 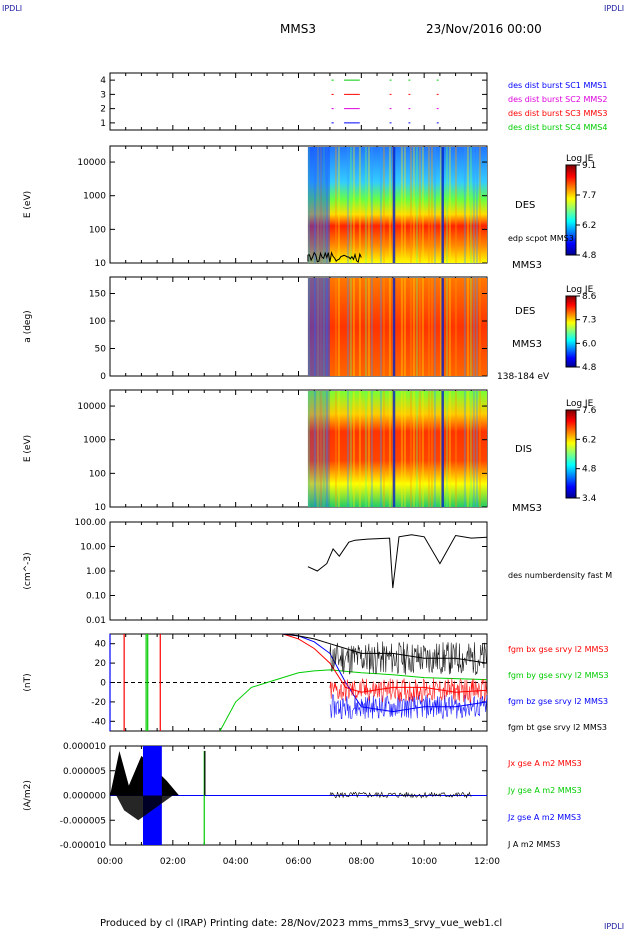 What do you see at coordinates (97, 295) in the screenshot?
I see `y-tick-label: 150` at bounding box center [97, 295].